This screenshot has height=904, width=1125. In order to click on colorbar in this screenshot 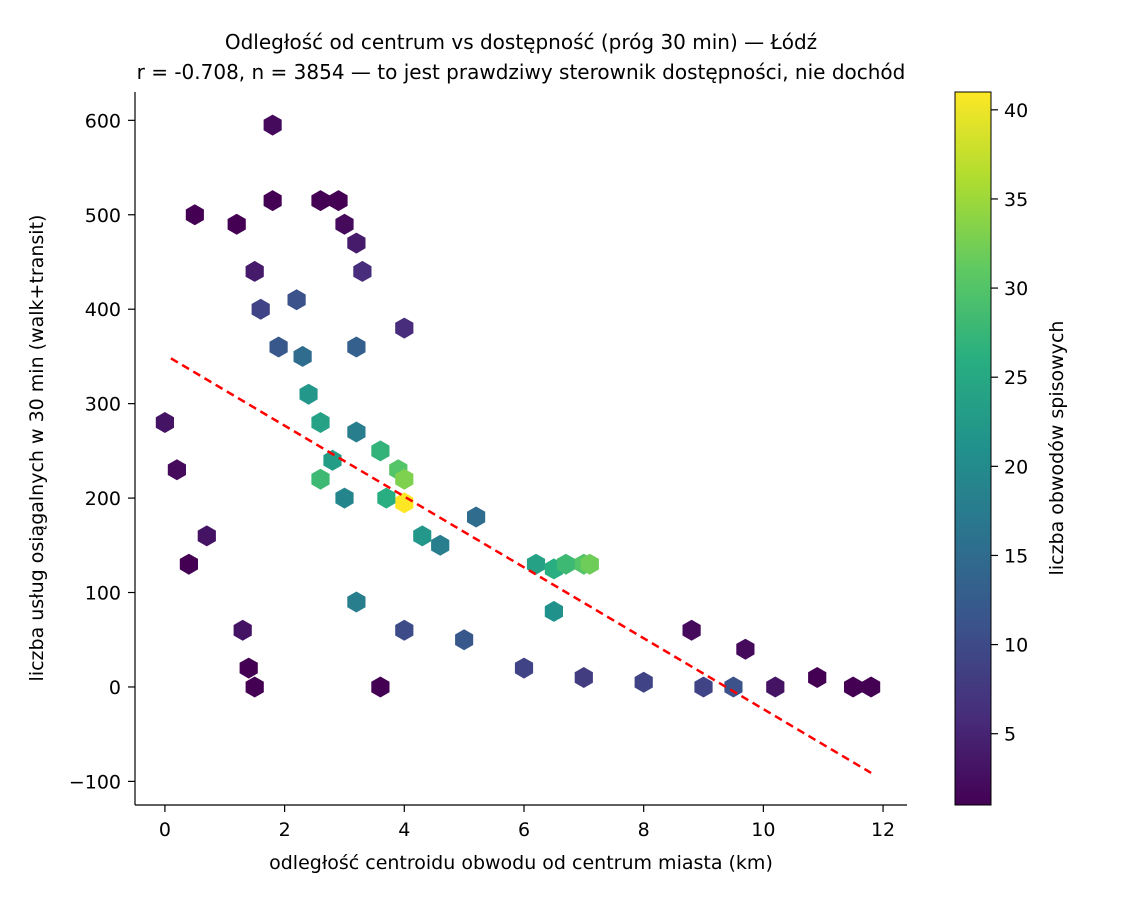, I will do `click(973, 448)`.